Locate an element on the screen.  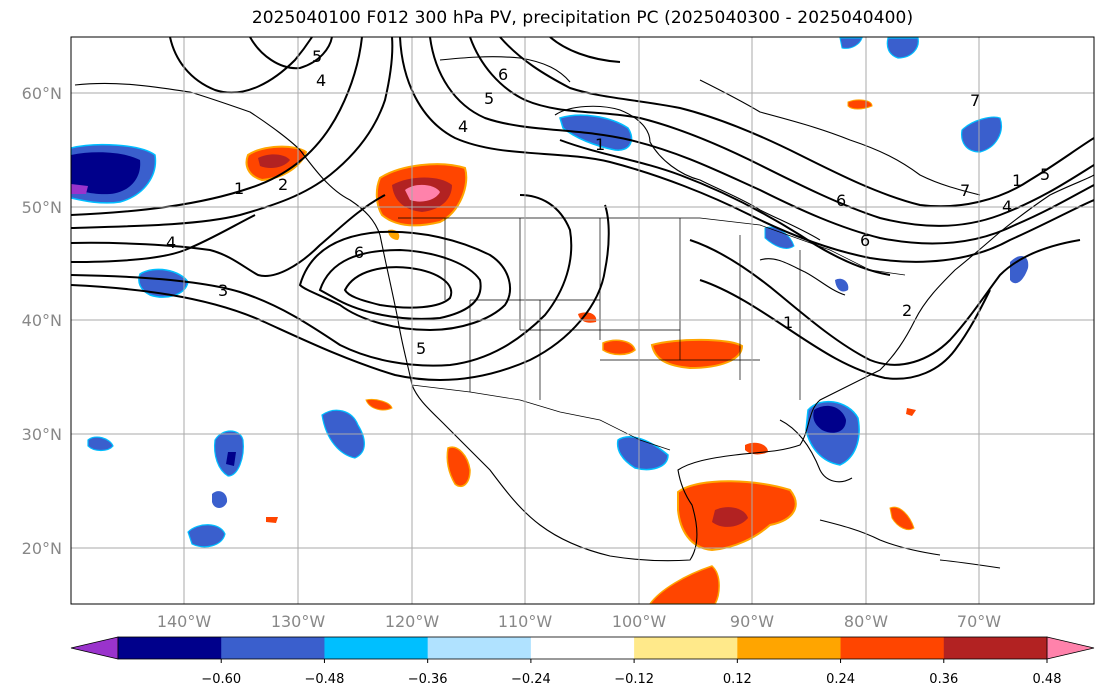
colorbar-tick-label: −0.48 is located at coordinates (325, 679).